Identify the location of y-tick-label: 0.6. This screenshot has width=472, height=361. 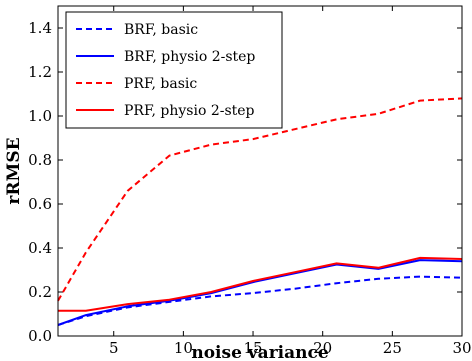
(40, 204).